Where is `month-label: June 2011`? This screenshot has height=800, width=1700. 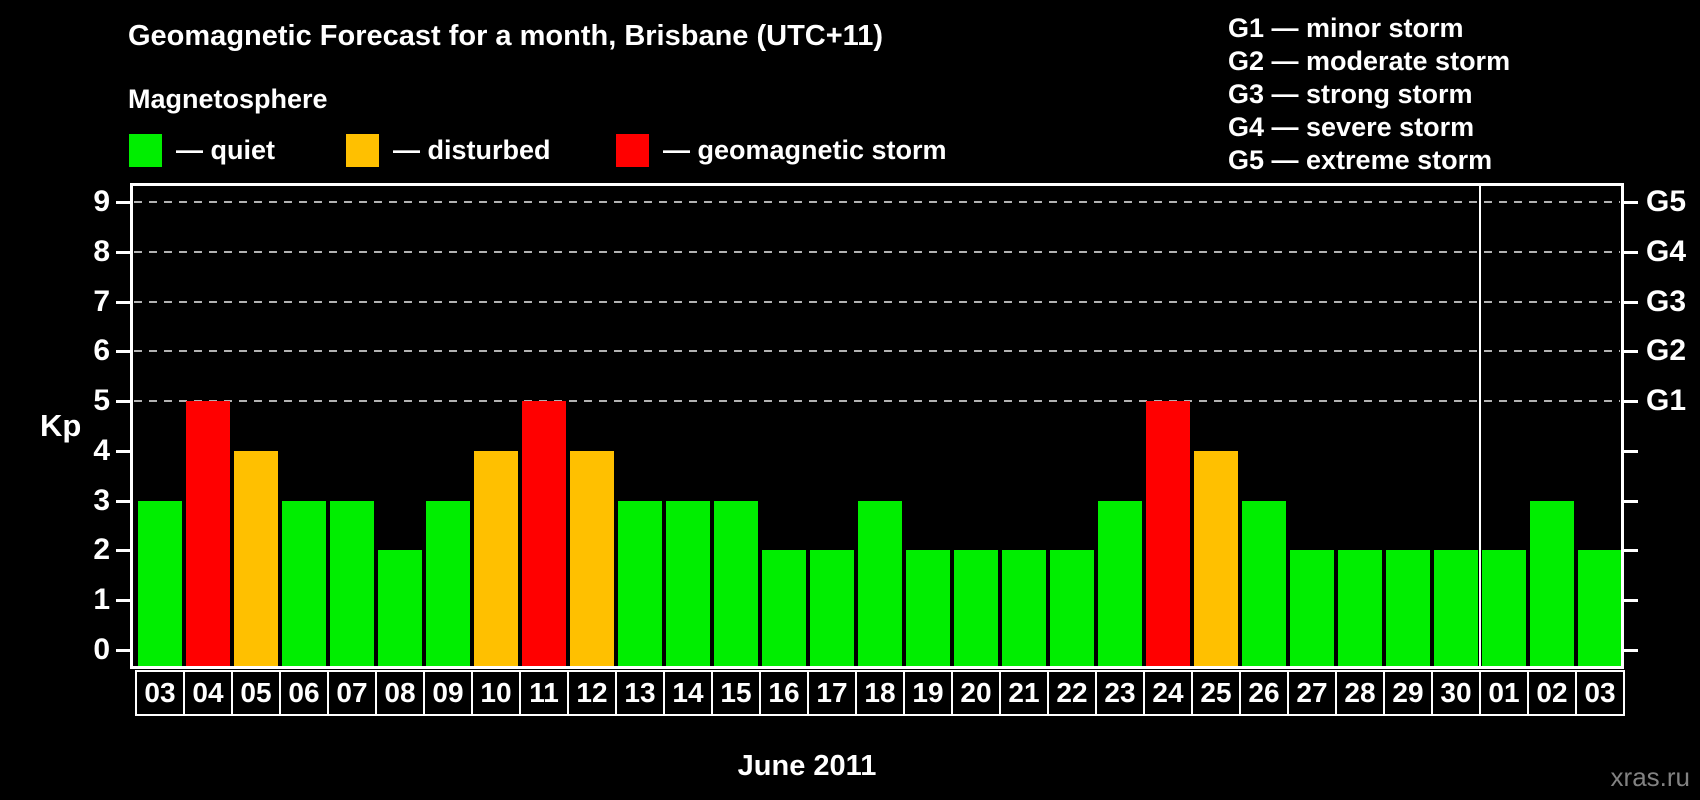 month-label: June 2011 is located at coordinates (807, 766).